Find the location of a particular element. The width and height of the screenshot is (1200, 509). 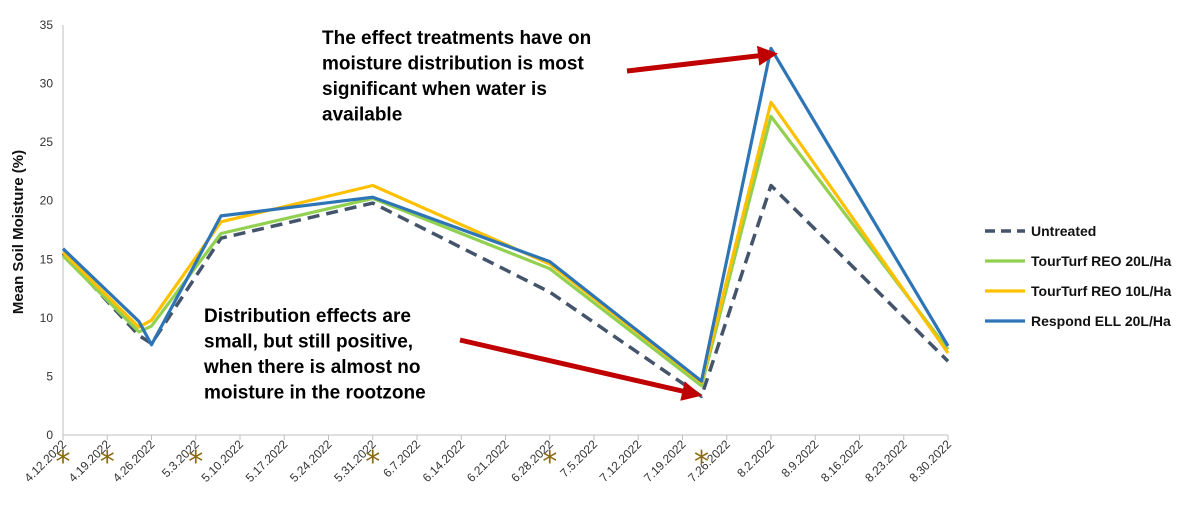

x-tick-label: 8.23.2022 is located at coordinates (886, 461).